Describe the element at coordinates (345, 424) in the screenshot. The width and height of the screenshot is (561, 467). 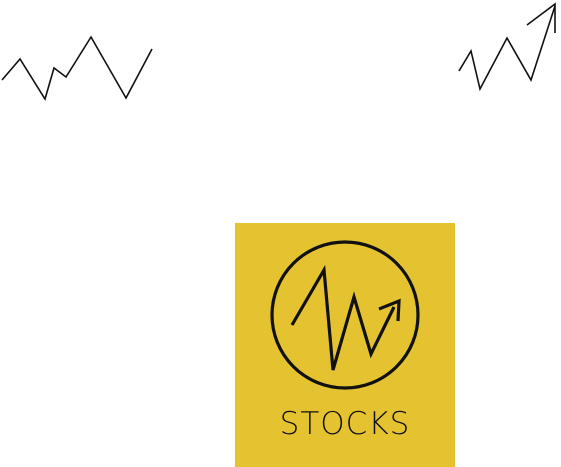
I see `logo-wordmark: STOCKS` at that location.